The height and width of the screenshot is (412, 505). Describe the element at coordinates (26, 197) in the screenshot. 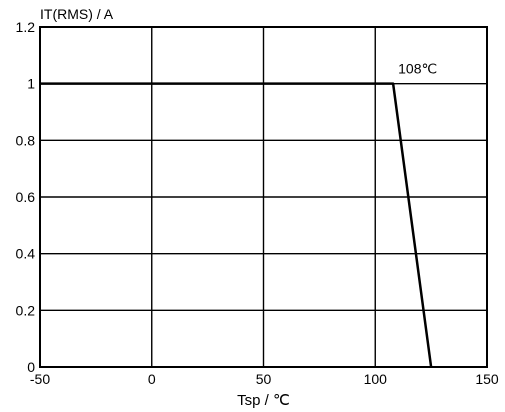

I see `y-tick-label: 0.6` at that location.